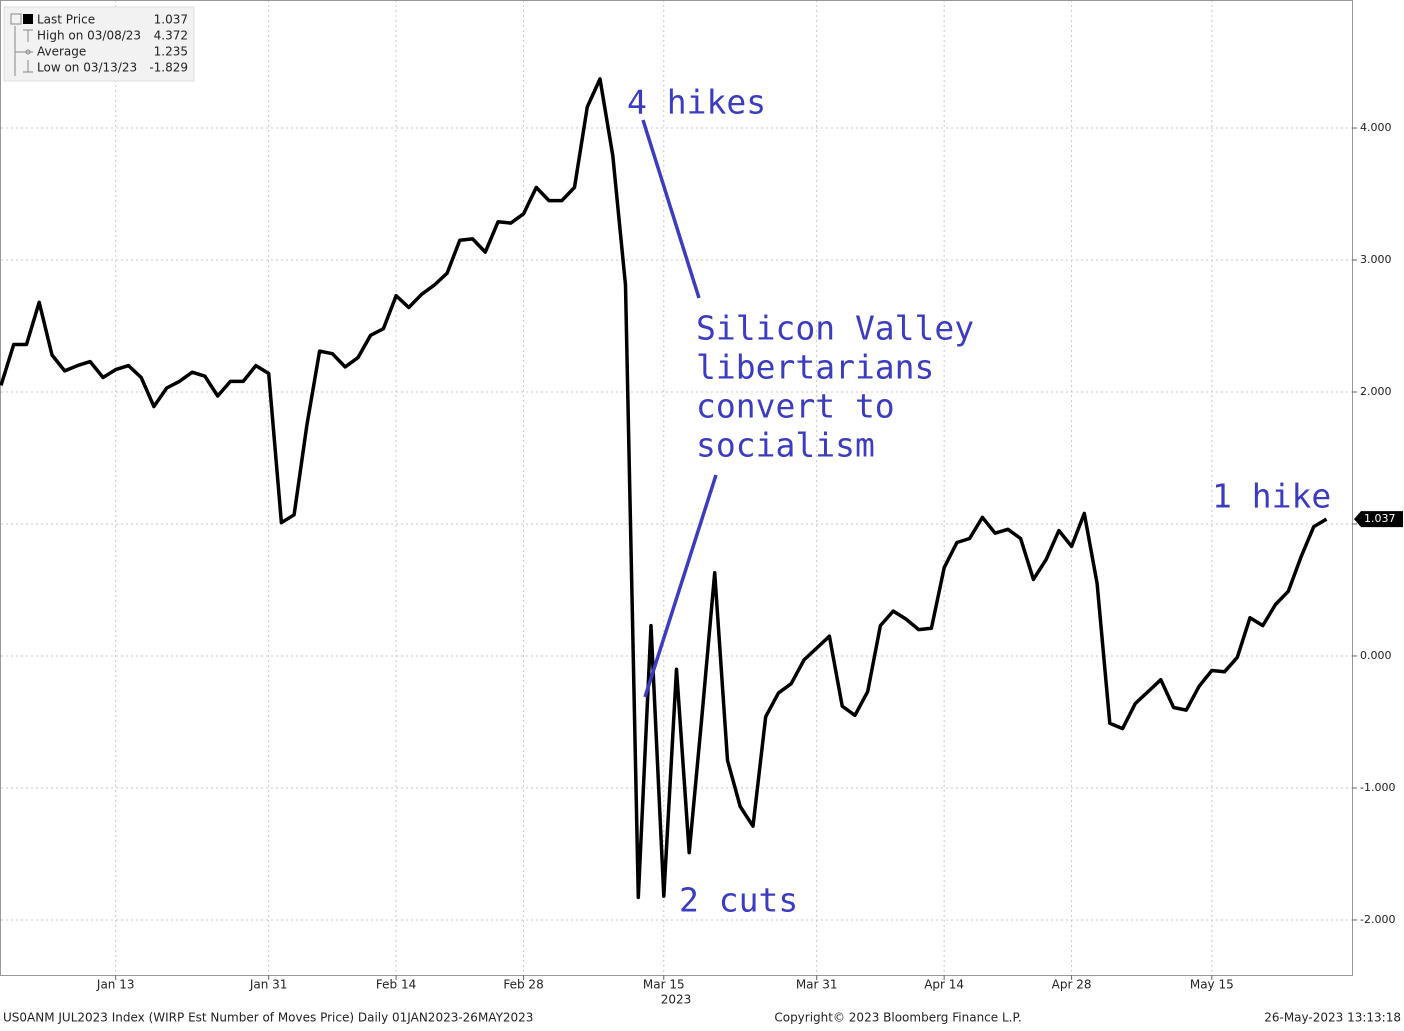 This screenshot has width=1404, height=1031. What do you see at coordinates (664, 985) in the screenshot?
I see `x-tick-label: Mar 15` at bounding box center [664, 985].